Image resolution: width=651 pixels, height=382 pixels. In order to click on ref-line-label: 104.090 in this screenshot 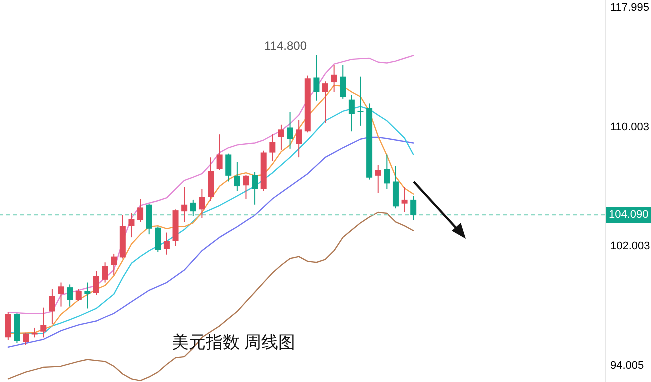, I will do `click(629, 215)`.